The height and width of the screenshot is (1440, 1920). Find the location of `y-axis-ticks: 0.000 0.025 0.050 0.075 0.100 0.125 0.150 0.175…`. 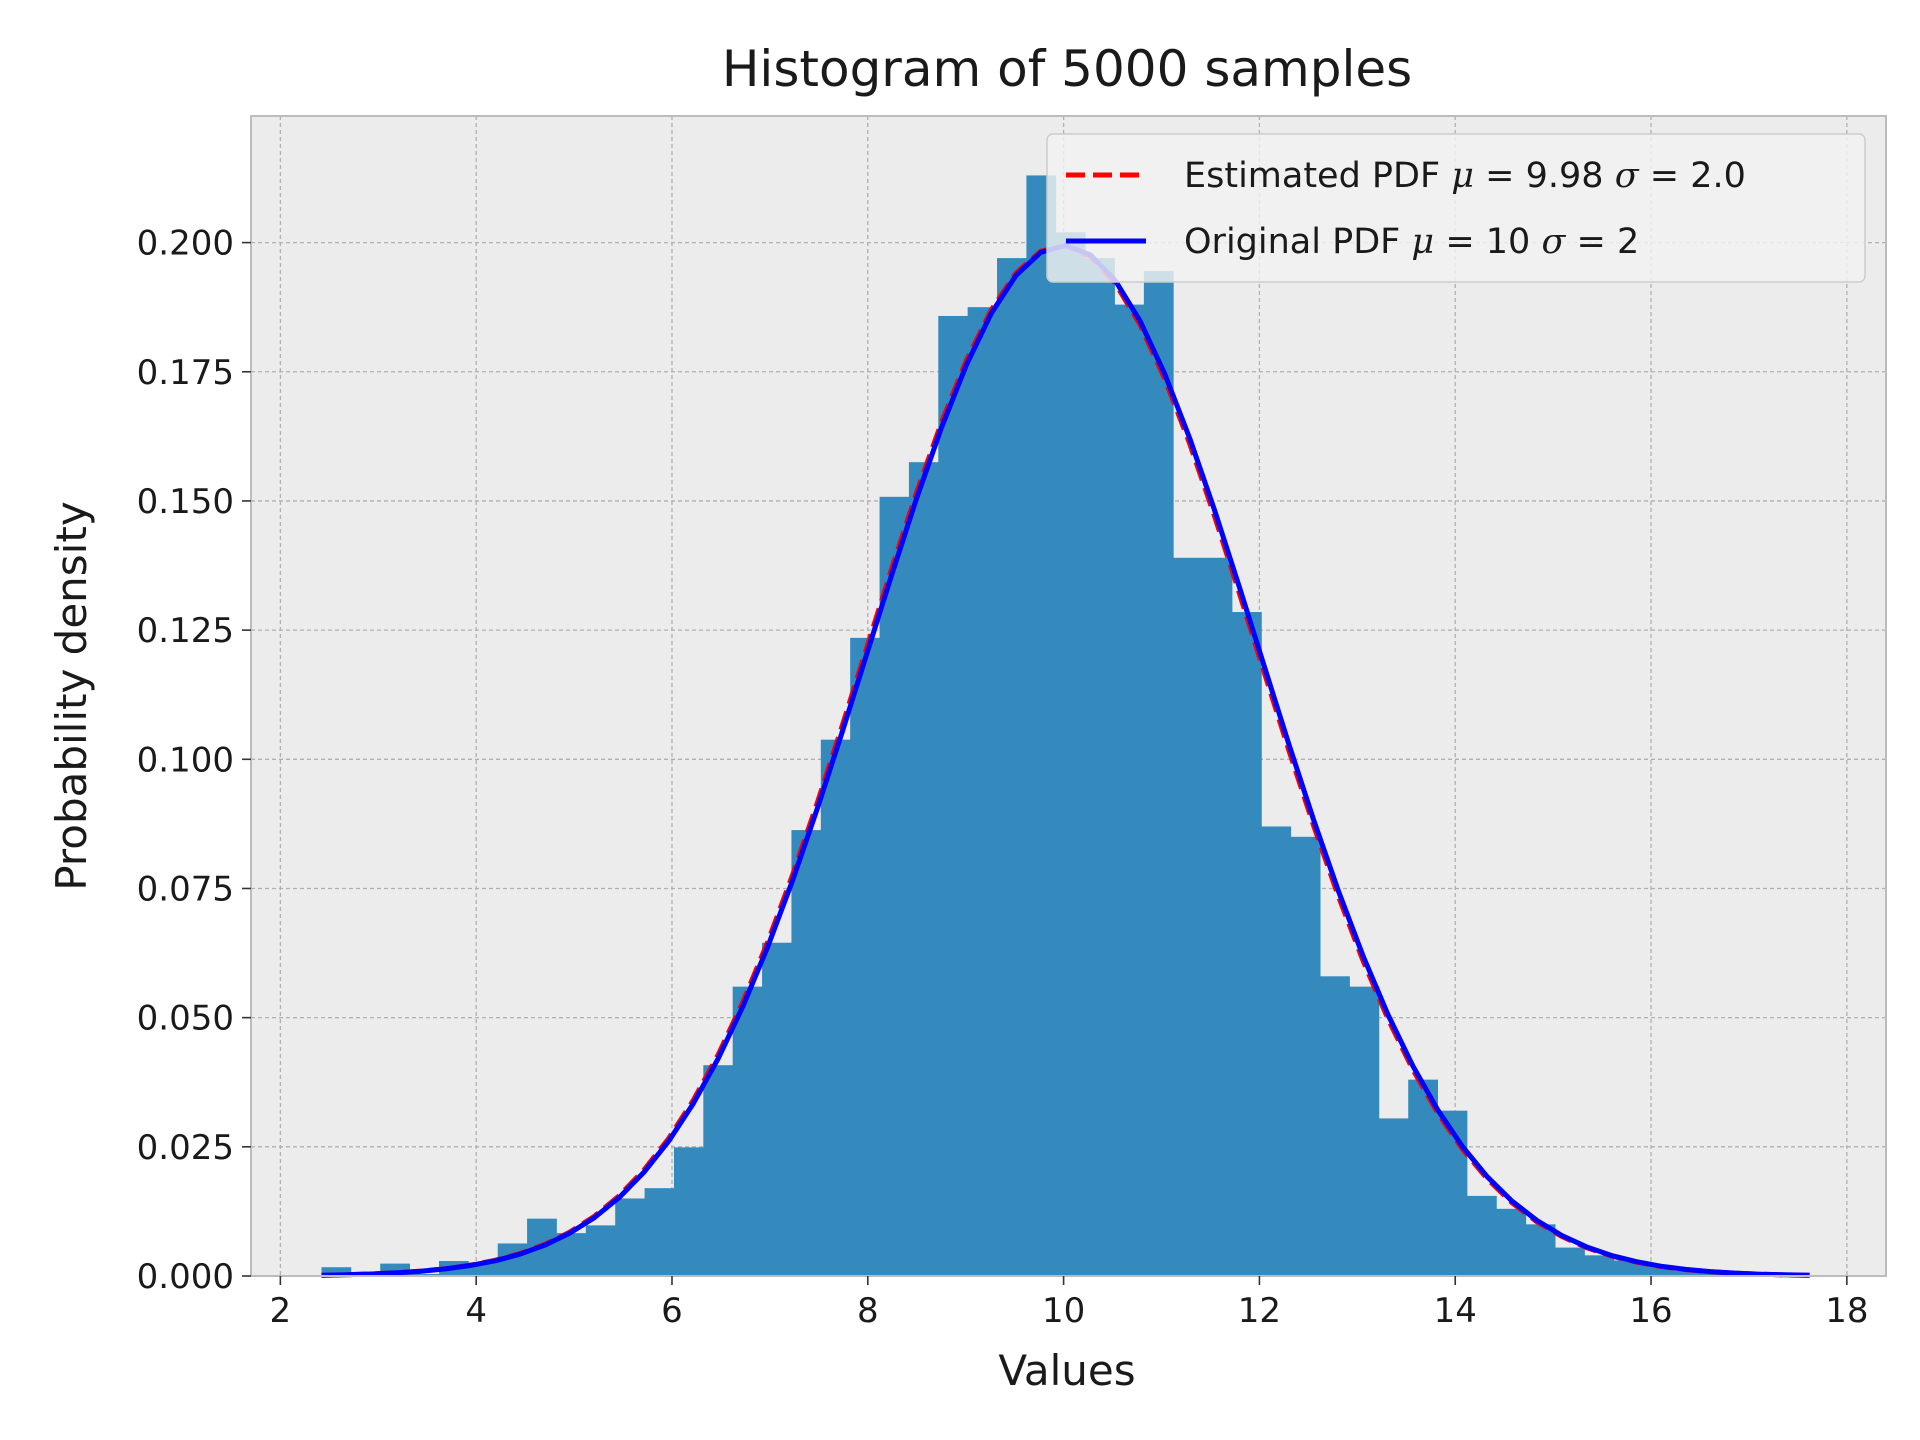

y-axis-ticks: 0.000 0.025 0.050 0.075 0.100 0.125 0.150 0.175… is located at coordinates (194, 760).